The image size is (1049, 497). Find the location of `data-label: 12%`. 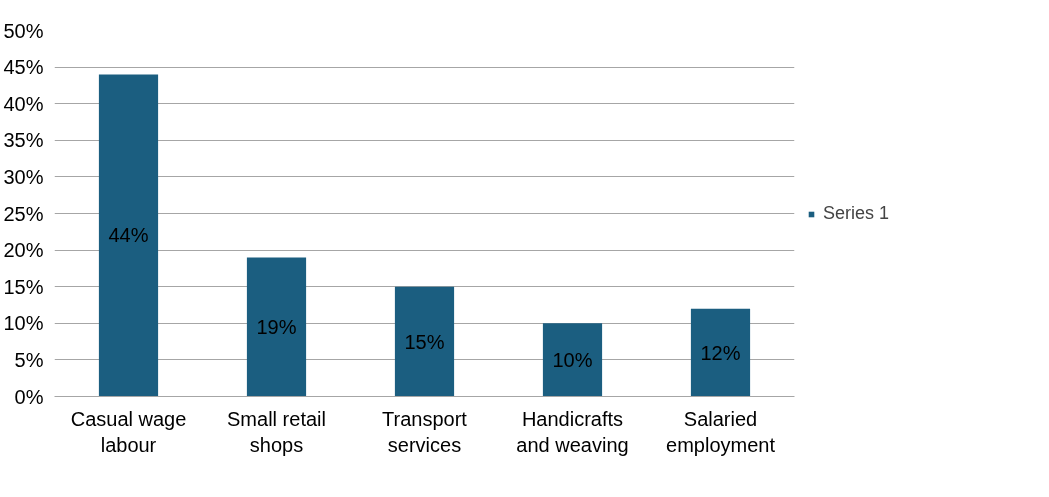

data-label: 12% is located at coordinates (720, 352).